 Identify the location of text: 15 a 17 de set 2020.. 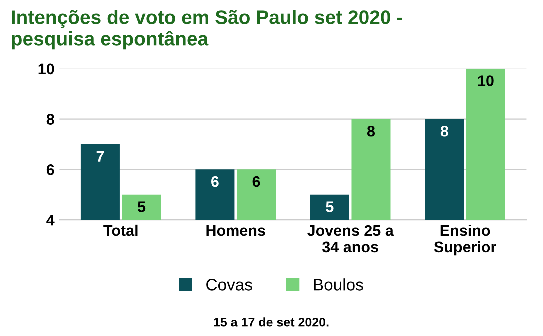
(271, 322).